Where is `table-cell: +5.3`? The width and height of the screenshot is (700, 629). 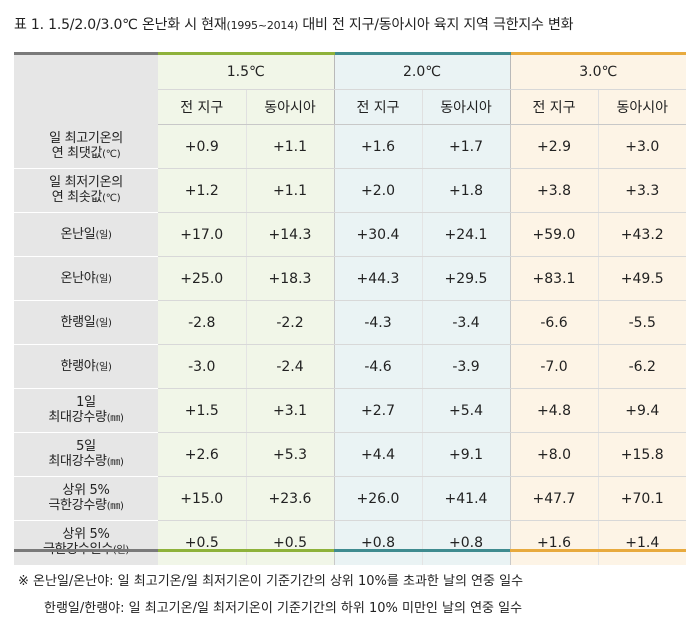 table-cell: +5.3 is located at coordinates (290, 454).